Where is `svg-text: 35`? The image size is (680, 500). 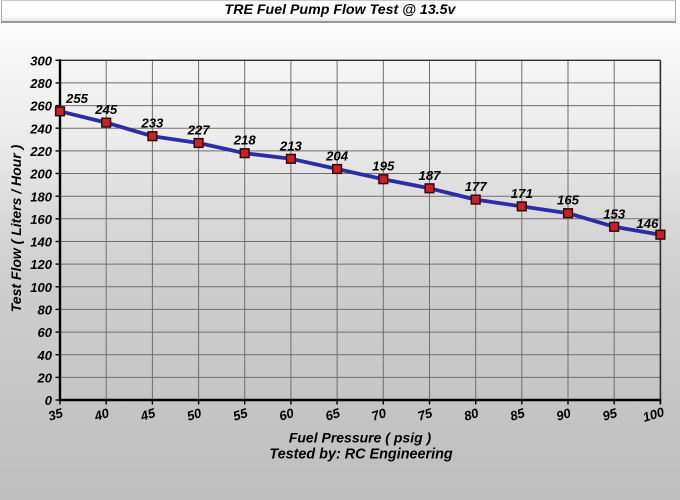
svg-text: 35 is located at coordinates (55, 414).